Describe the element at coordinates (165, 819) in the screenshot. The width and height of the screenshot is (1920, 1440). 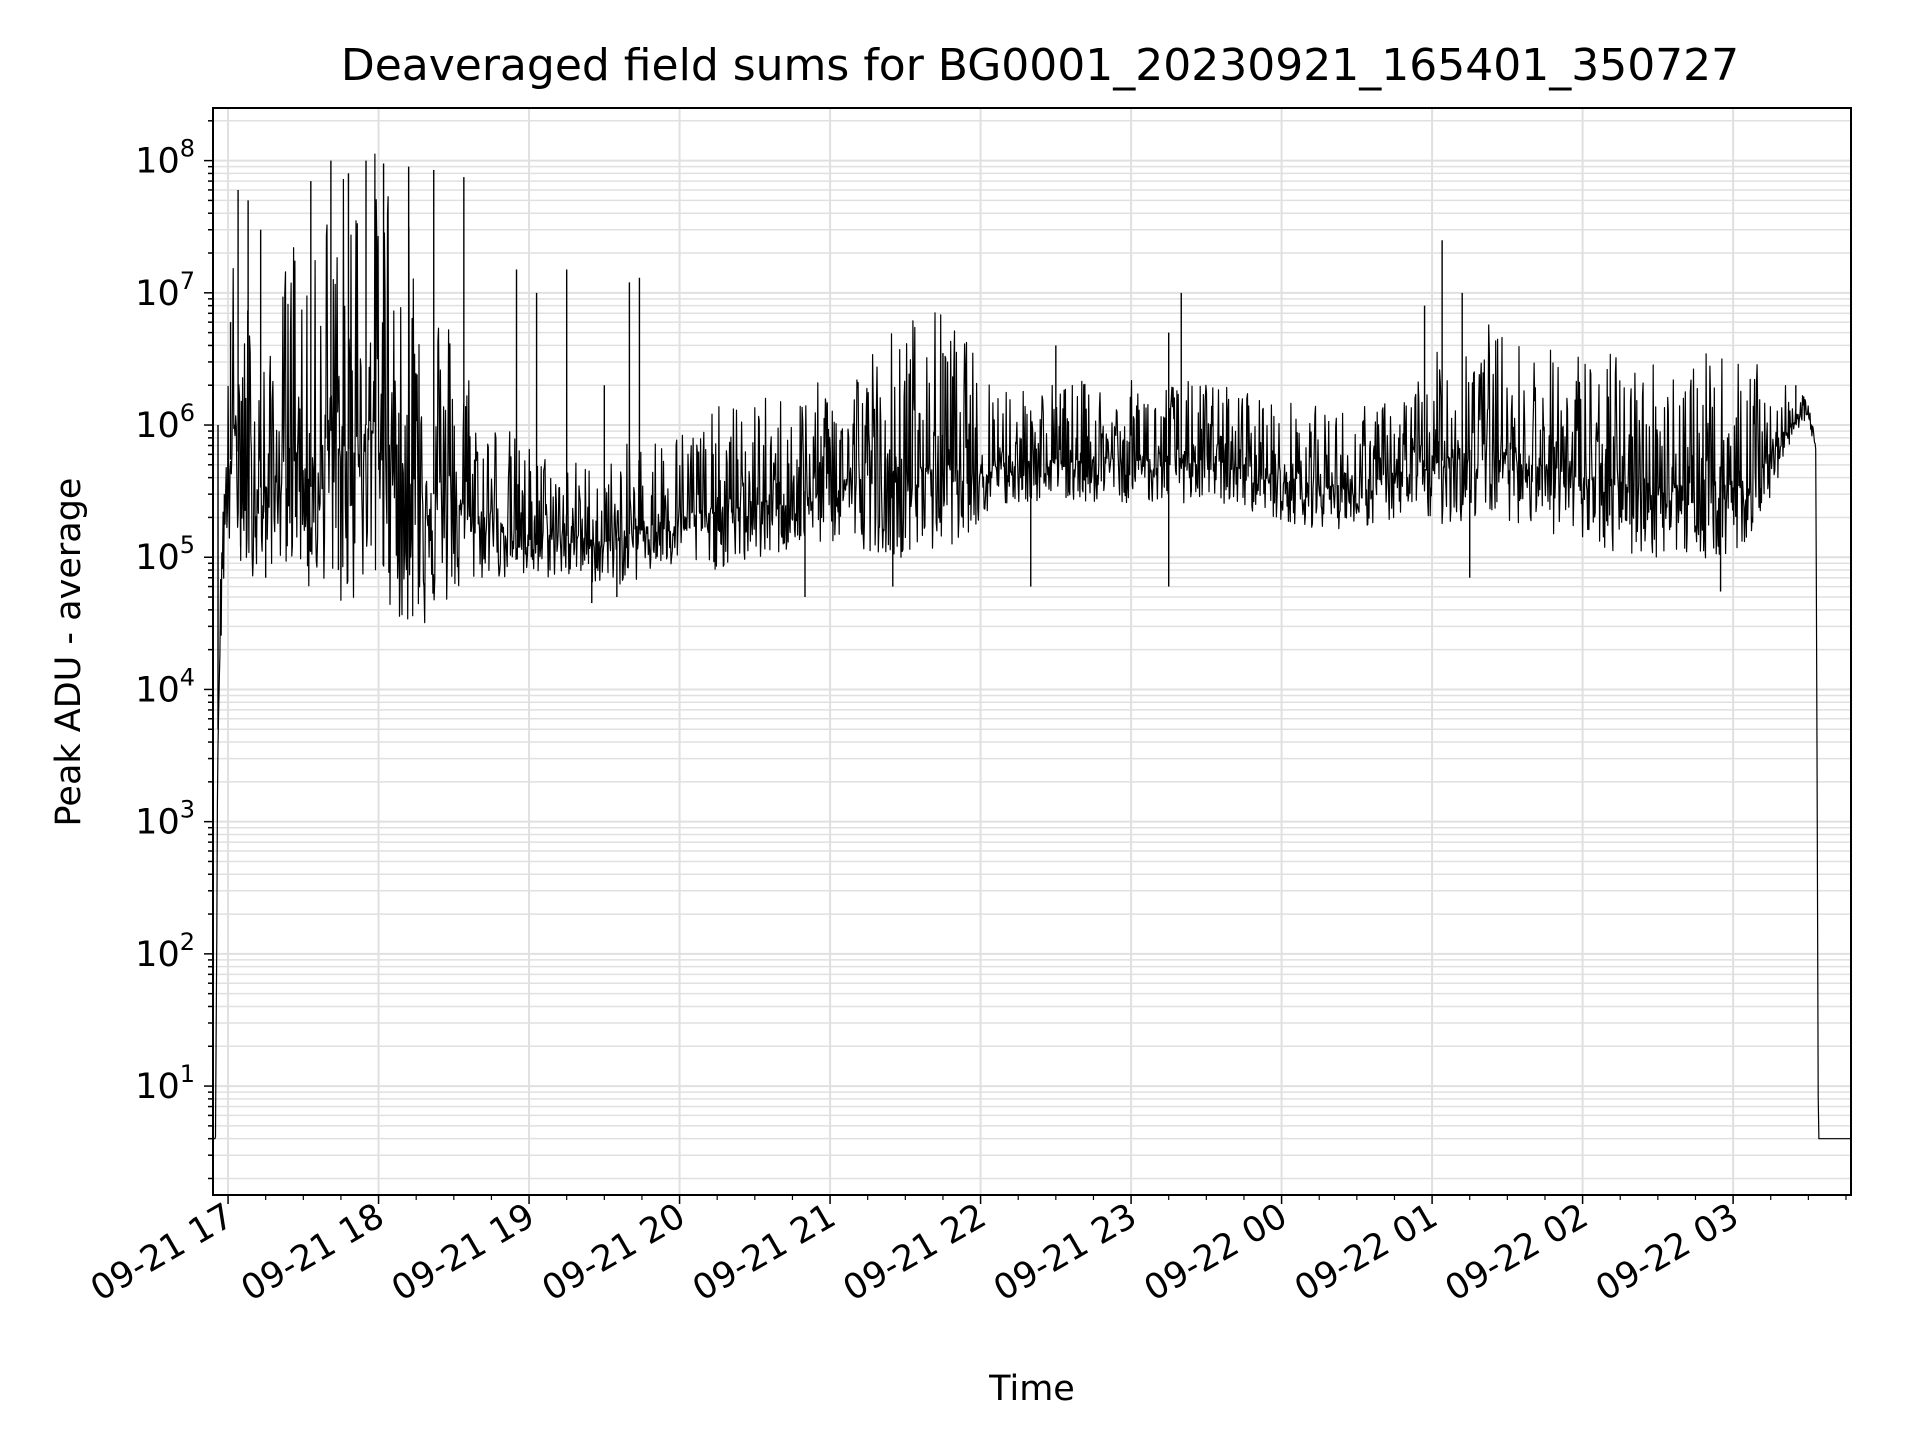
I see `y-tick-label: 10³` at that location.